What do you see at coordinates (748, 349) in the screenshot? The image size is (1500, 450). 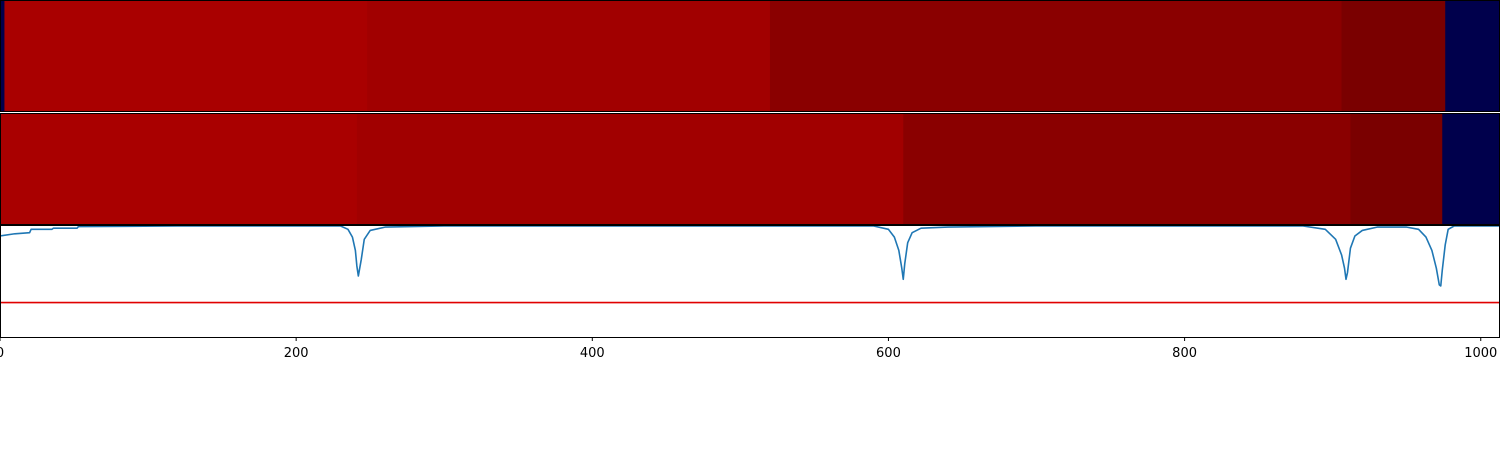 I see `x-axis: 0 200 400 600 800 1000` at bounding box center [748, 349].